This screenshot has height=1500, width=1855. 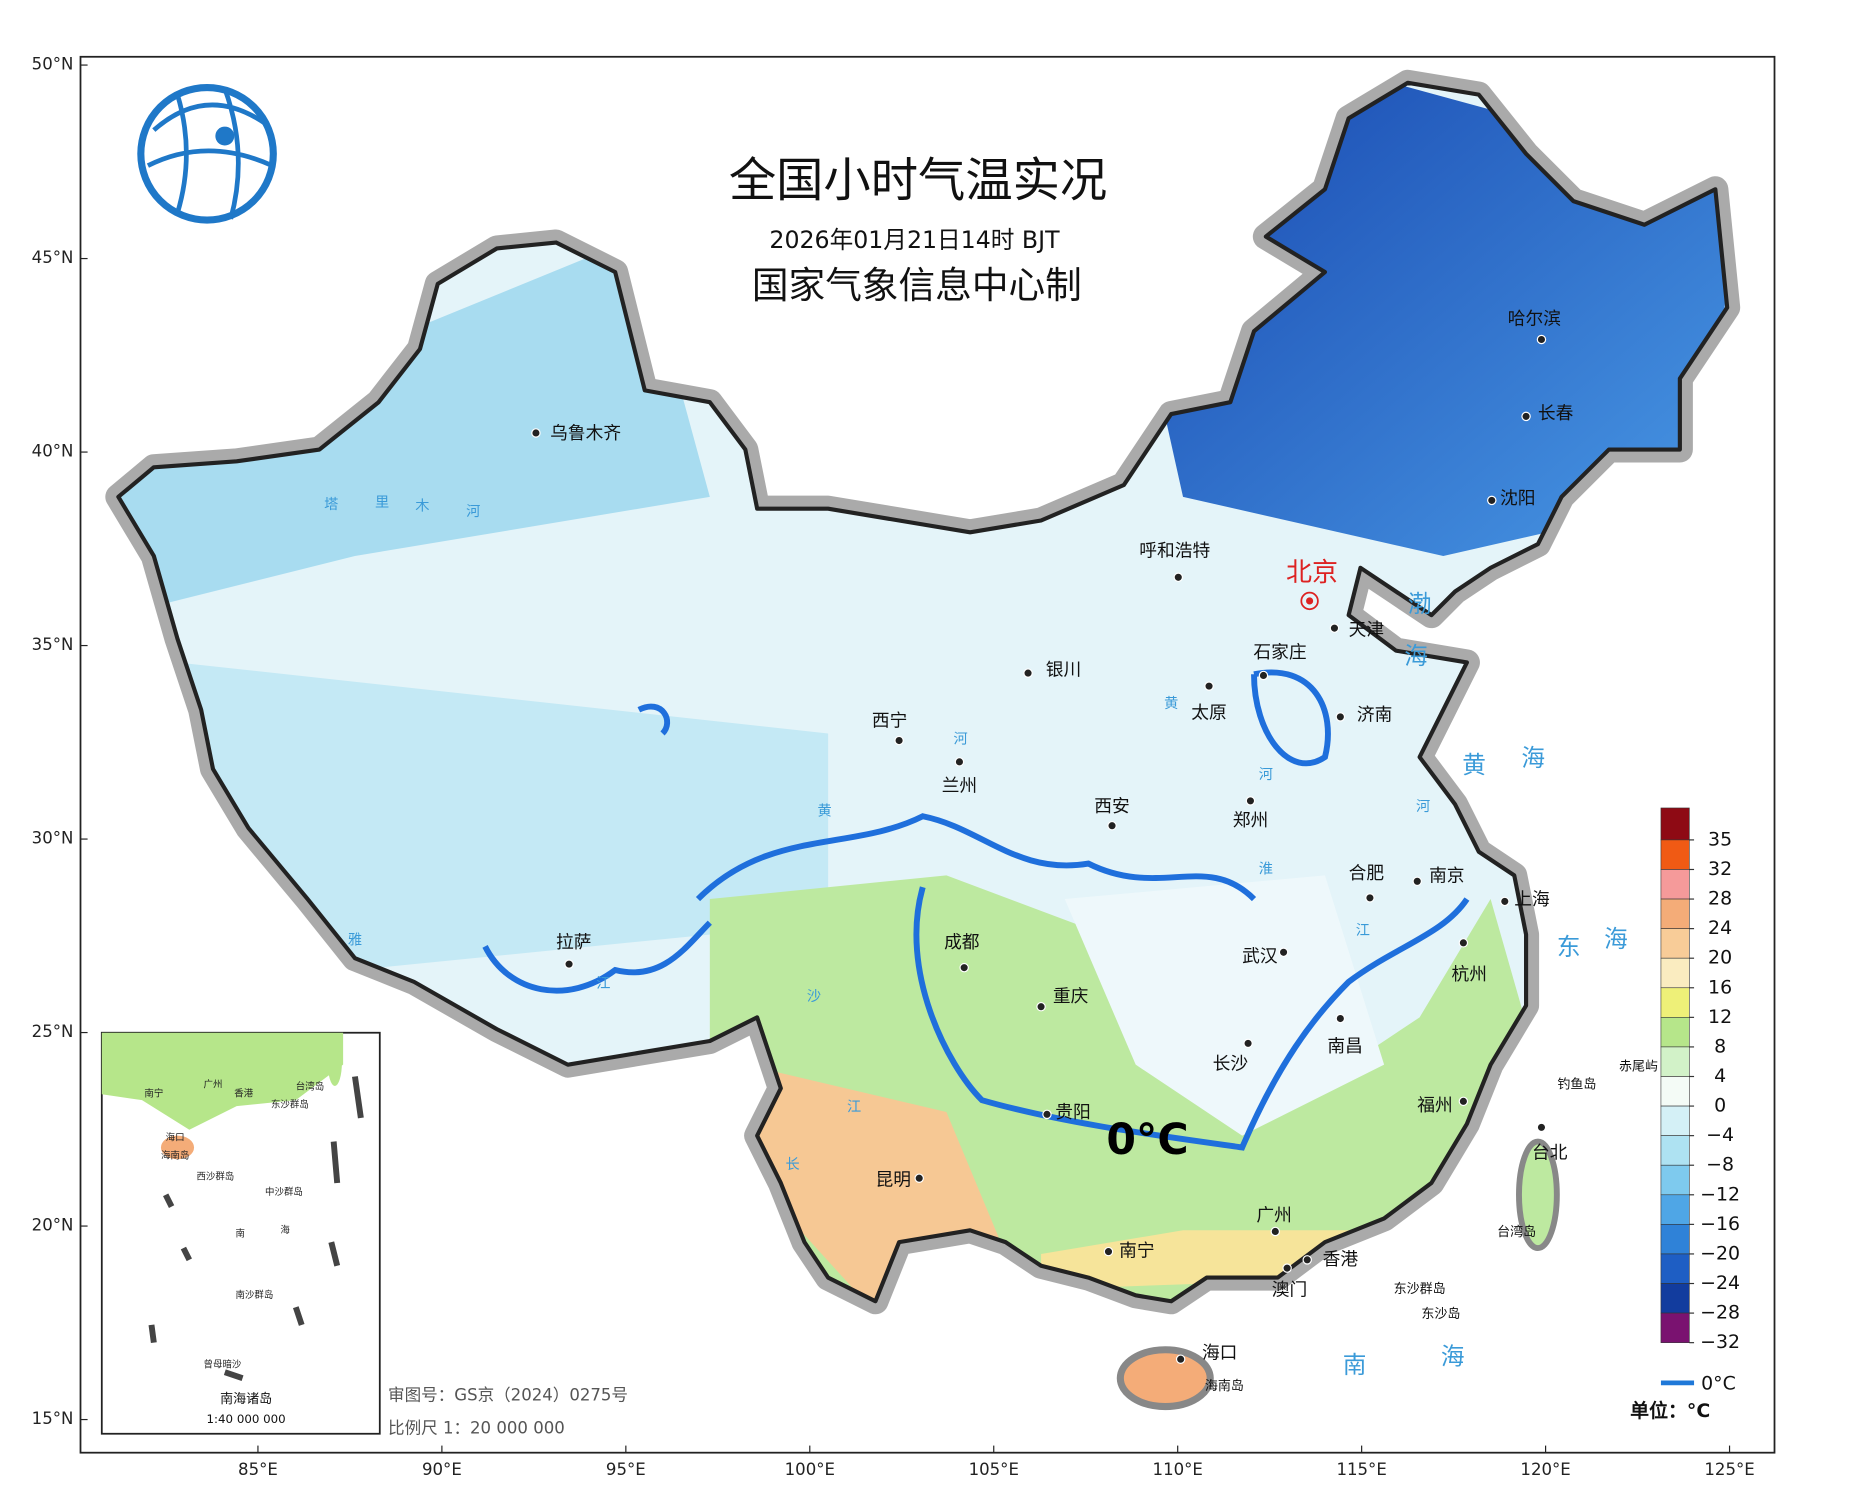 I want to click on city-label: 西安, so click(x=1111, y=806).